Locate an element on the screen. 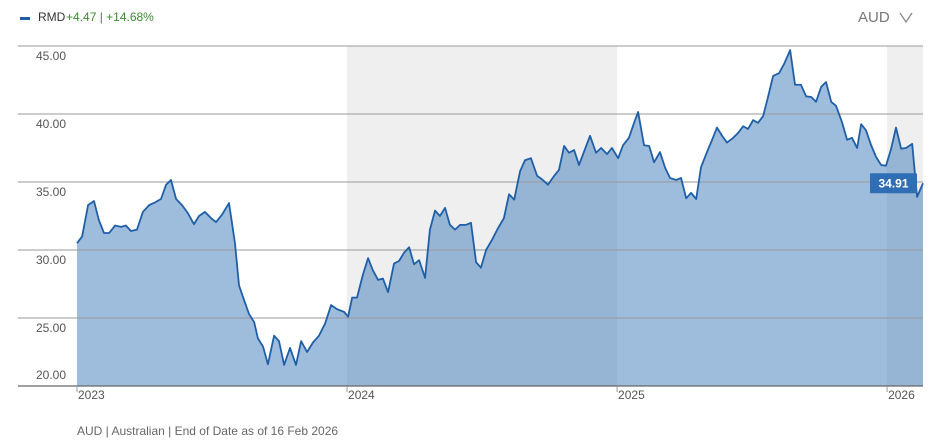  x-tick-label: 2026 is located at coordinates (901, 395).